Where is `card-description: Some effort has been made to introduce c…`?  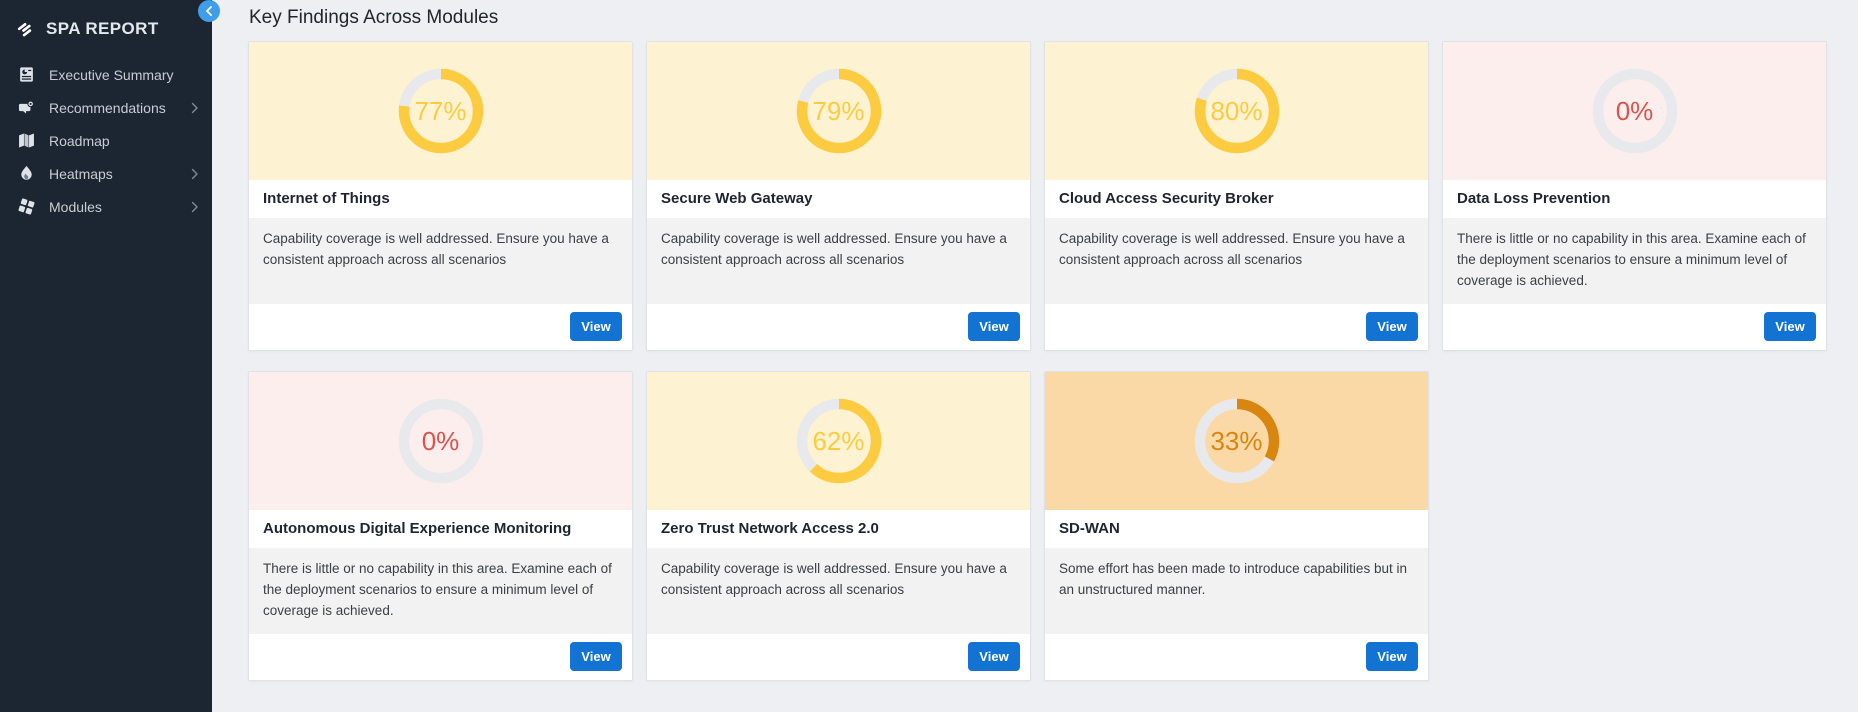
card-description: Some effort has been made to introduce c… is located at coordinates (1236, 591).